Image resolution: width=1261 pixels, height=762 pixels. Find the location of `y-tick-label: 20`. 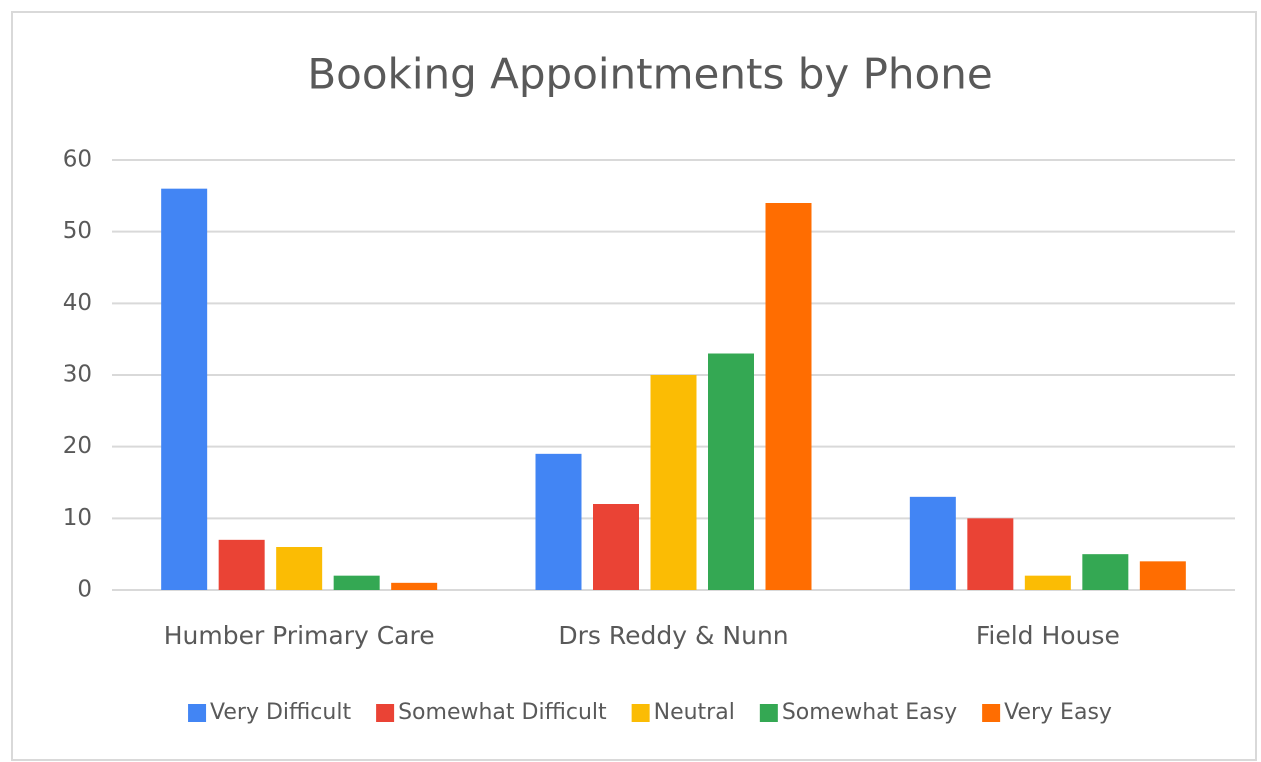

y-tick-label: 20 is located at coordinates (77, 446).